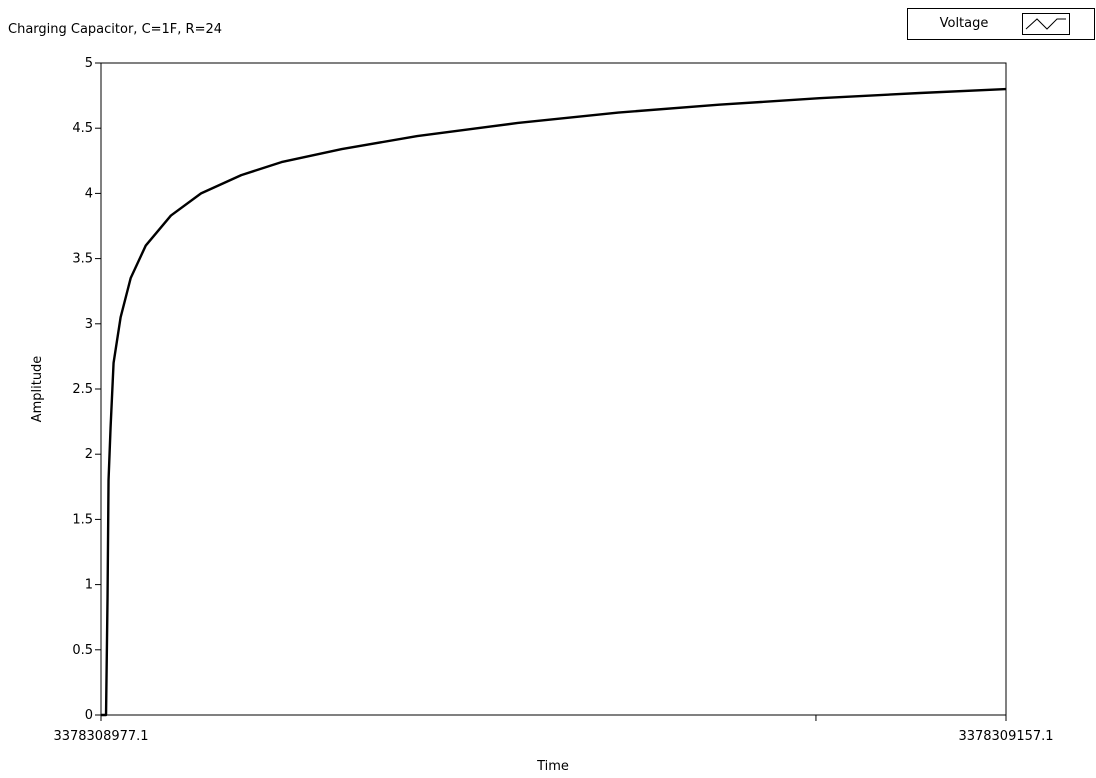 This screenshot has height=778, width=1096. Describe the element at coordinates (89, 715) in the screenshot. I see `y-tick-label: 0` at that location.